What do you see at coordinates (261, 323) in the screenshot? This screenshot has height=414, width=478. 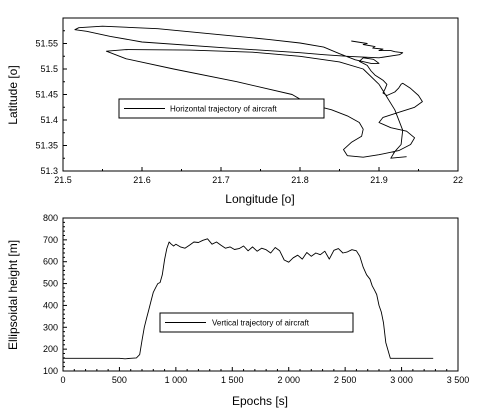 I see `legend-text-bottom: Vertical trajectory of aircraft` at bounding box center [261, 323].